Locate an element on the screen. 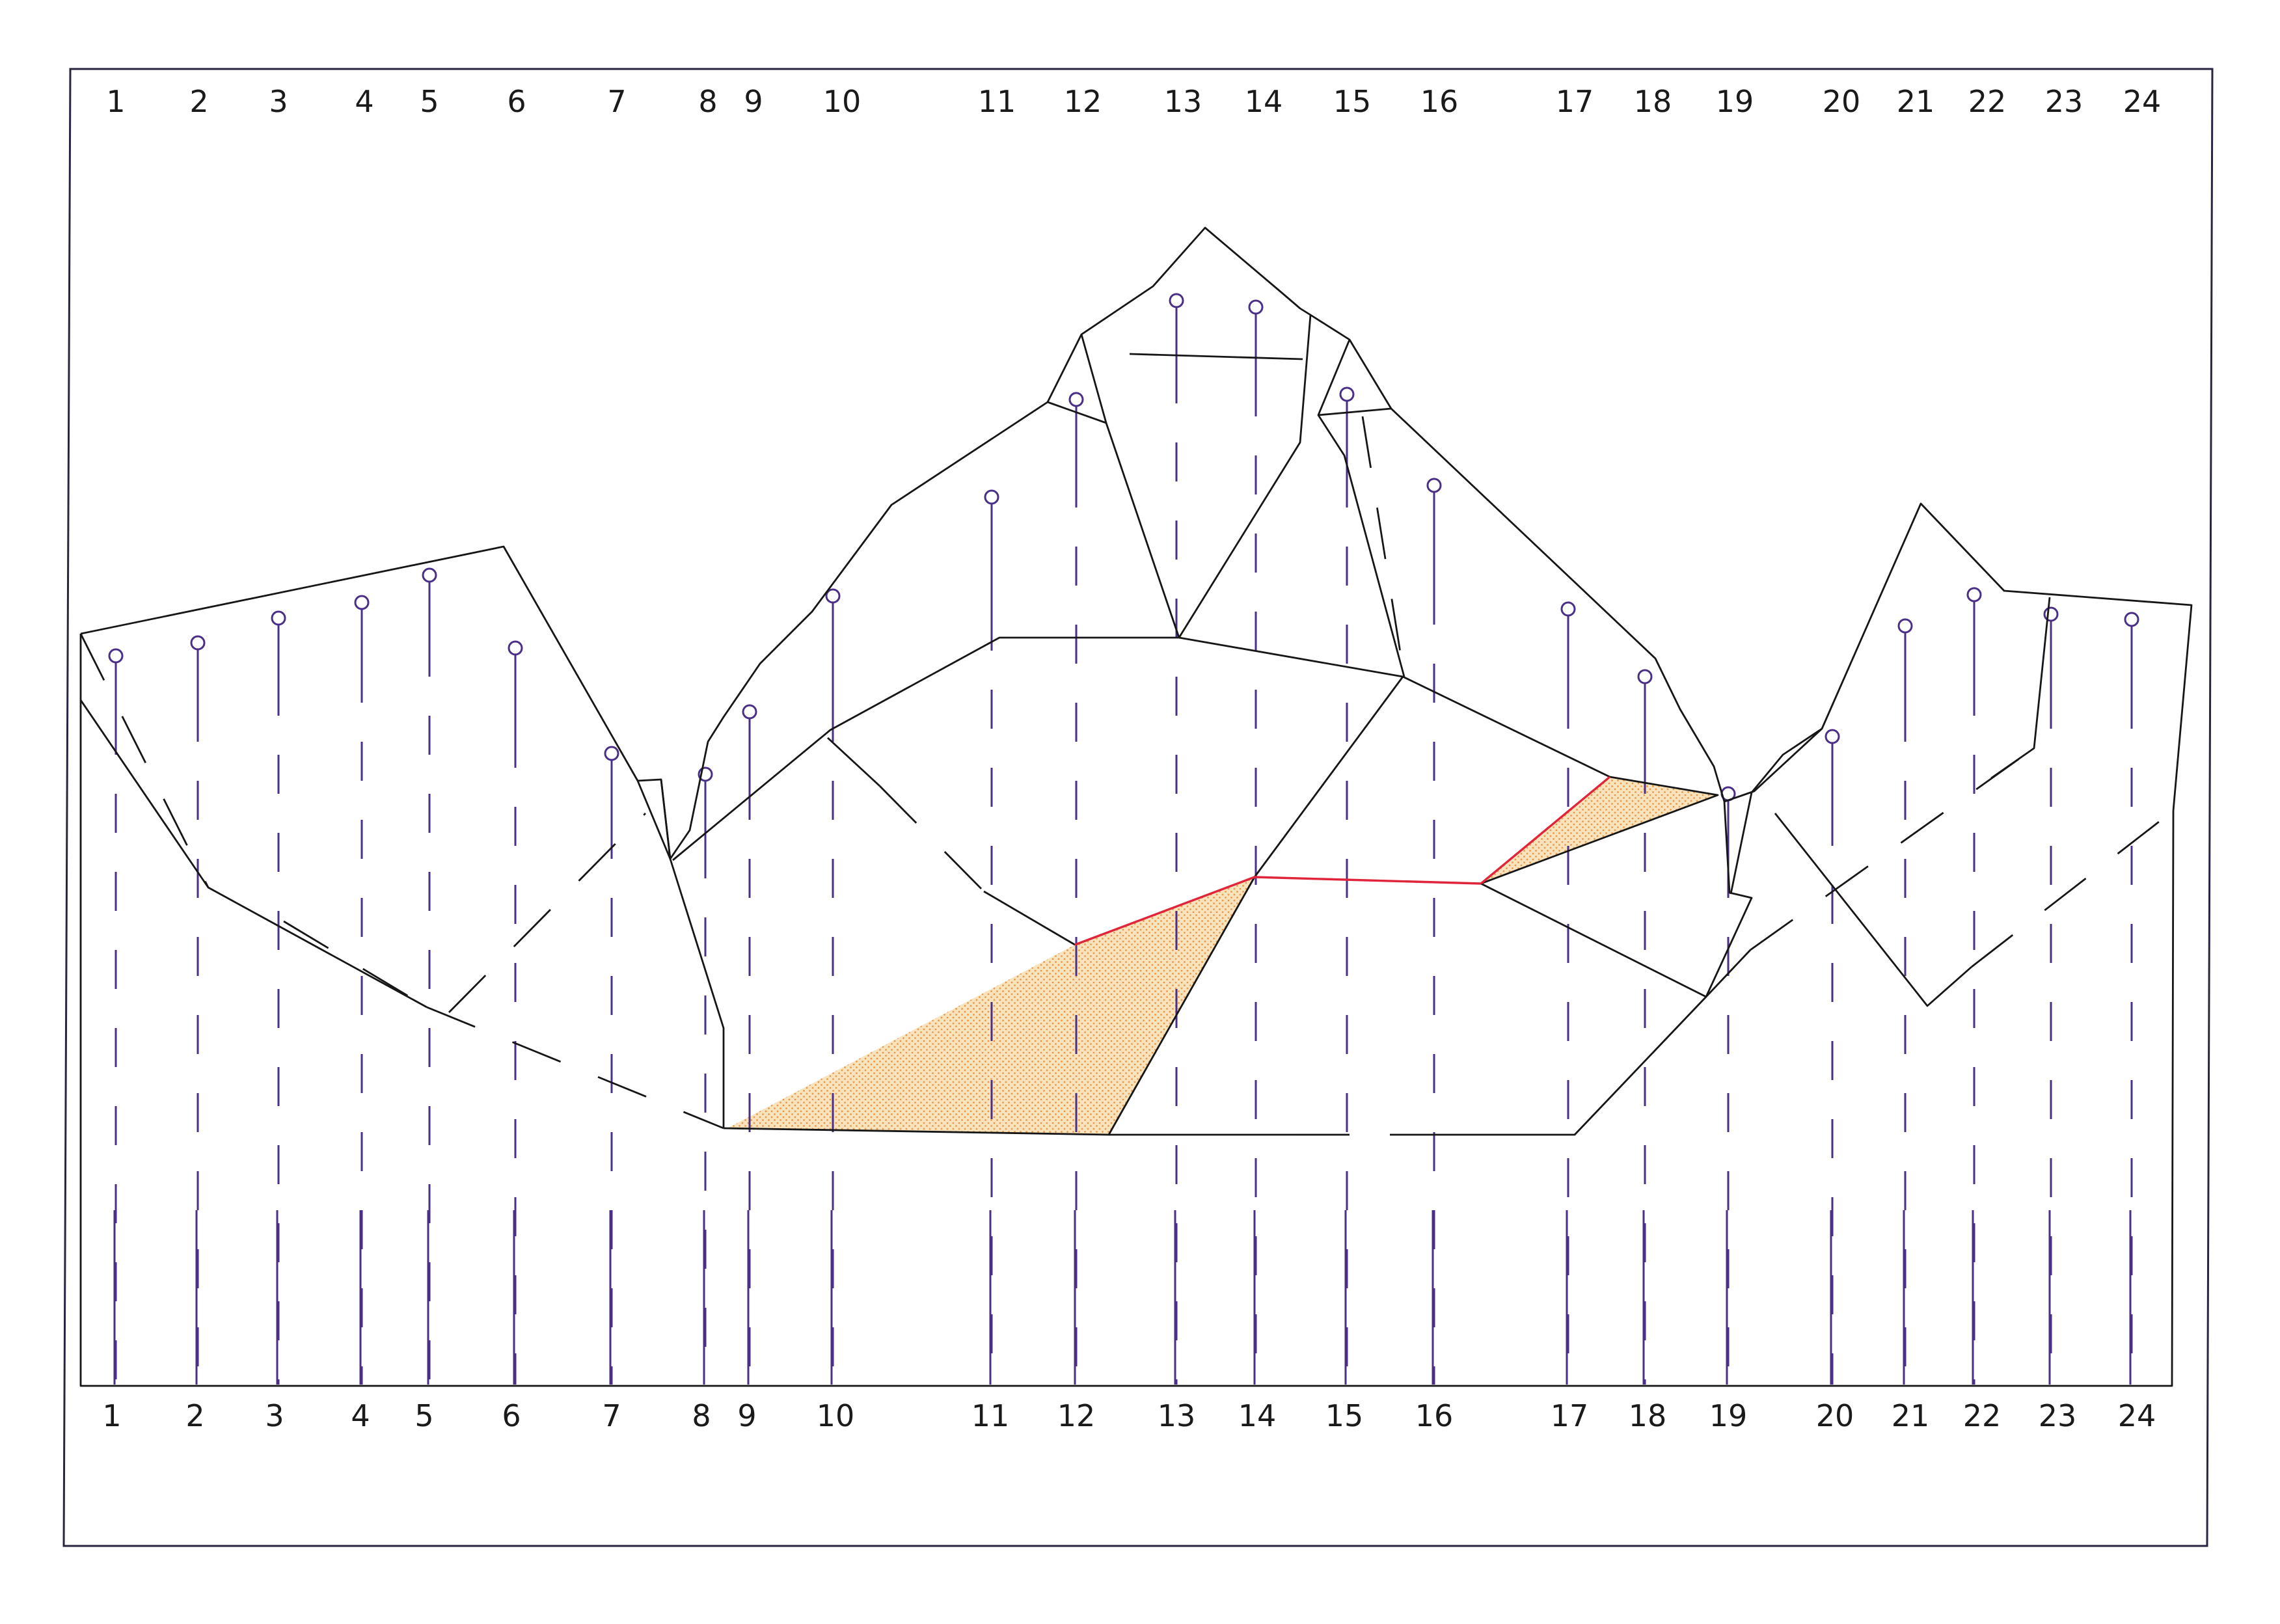  hidden-left-floor is located at coordinates (575, 1068).